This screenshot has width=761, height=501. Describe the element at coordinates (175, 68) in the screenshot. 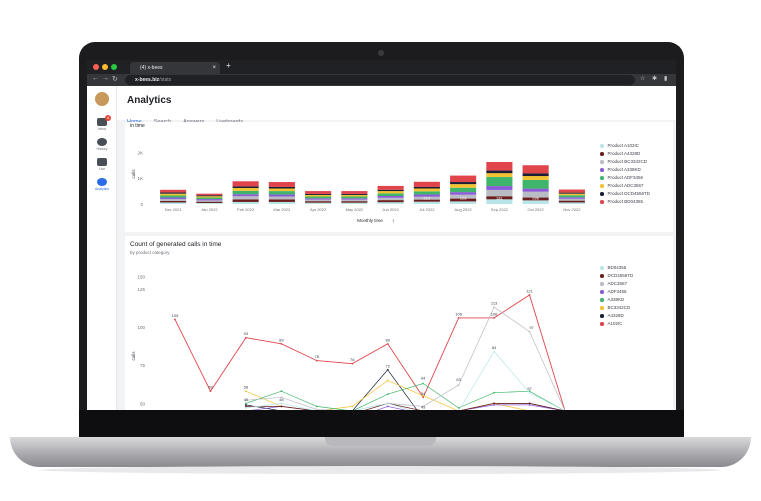

I see `browser-tab: (4) x-bees ×` at that location.